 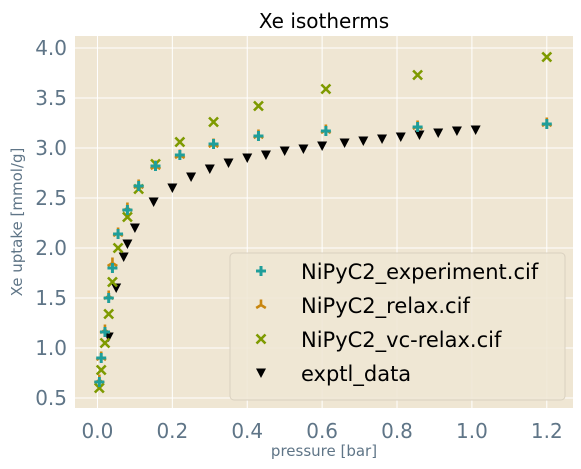 What do you see at coordinates (51, 298) in the screenshot?
I see `y-tick-label: 1.5` at bounding box center [51, 298].